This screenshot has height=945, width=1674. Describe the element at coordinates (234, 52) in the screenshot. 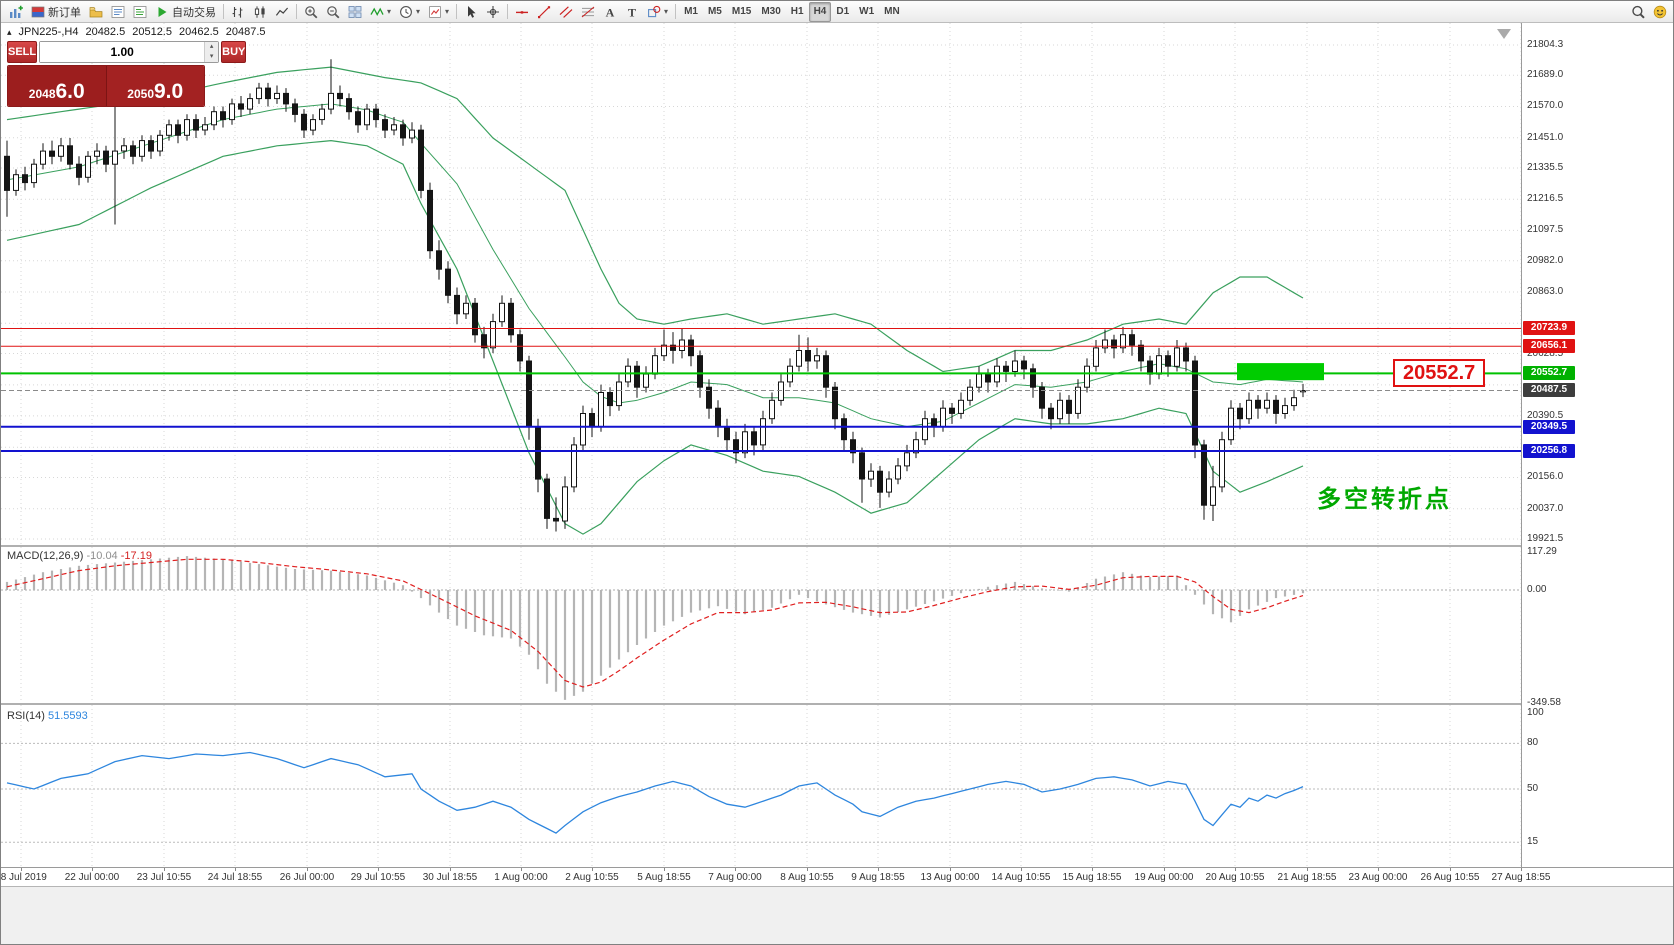

I see `buy-button: BUY` at that location.